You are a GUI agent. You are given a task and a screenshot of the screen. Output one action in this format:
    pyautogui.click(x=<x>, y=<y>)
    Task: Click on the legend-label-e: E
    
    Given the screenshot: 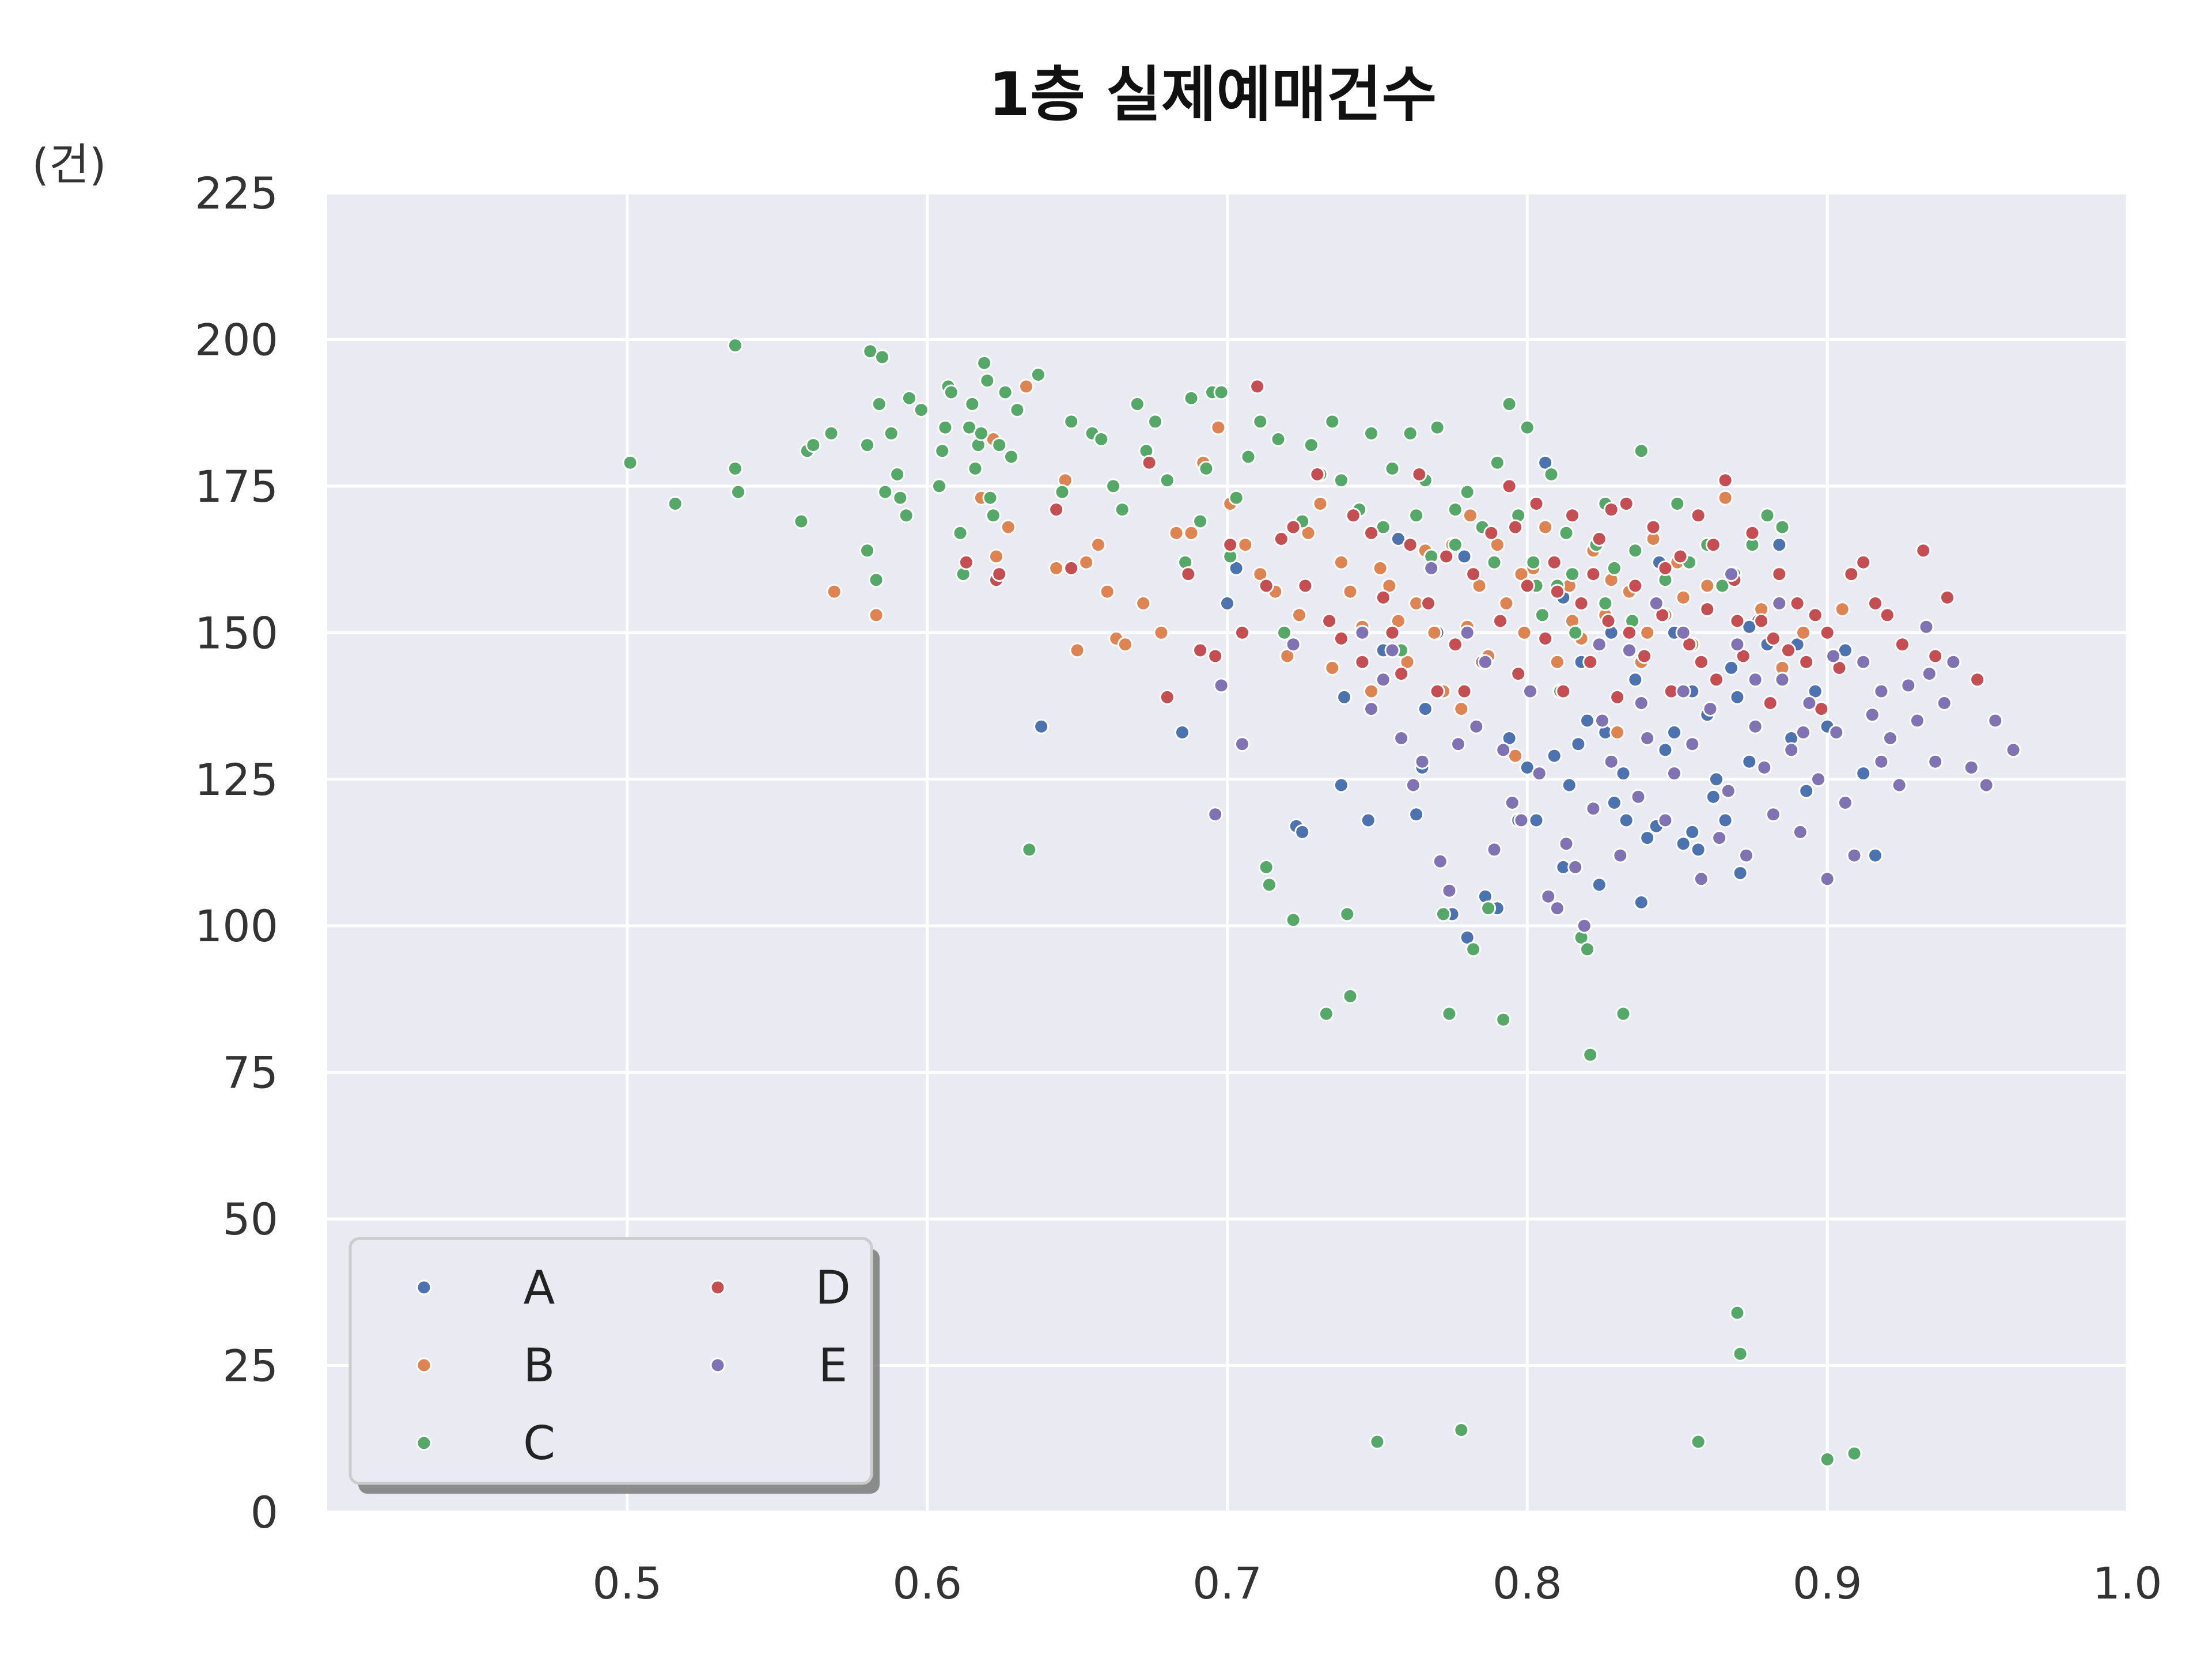 What is the action you would take?
    pyautogui.click(x=833, y=1365)
    